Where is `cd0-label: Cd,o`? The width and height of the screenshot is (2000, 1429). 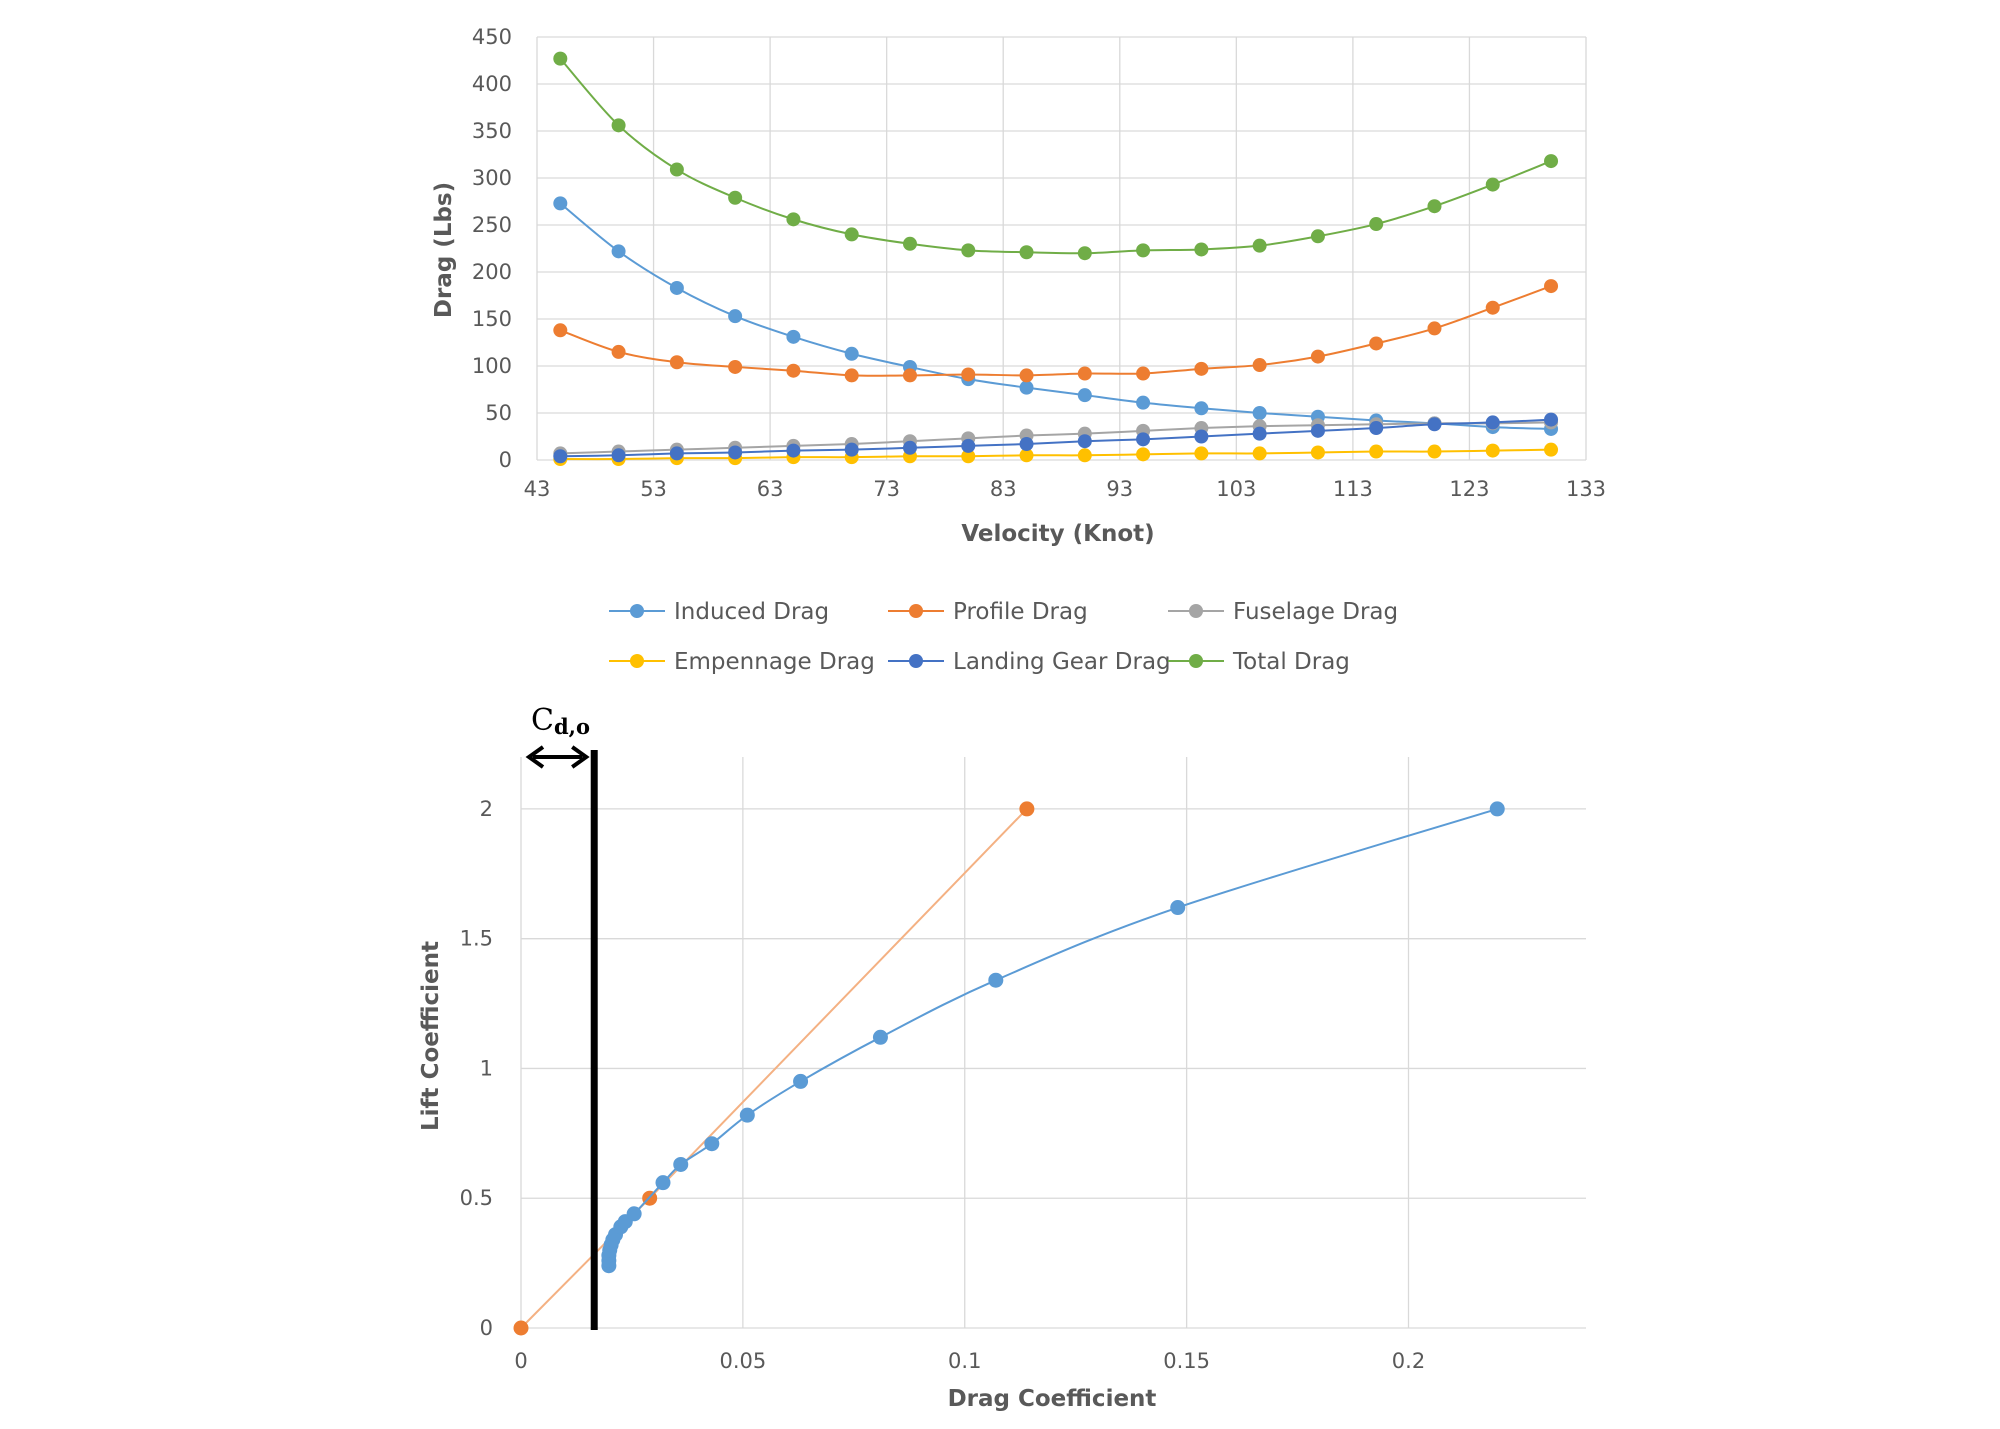 cd0-label: Cd,o is located at coordinates (560, 721).